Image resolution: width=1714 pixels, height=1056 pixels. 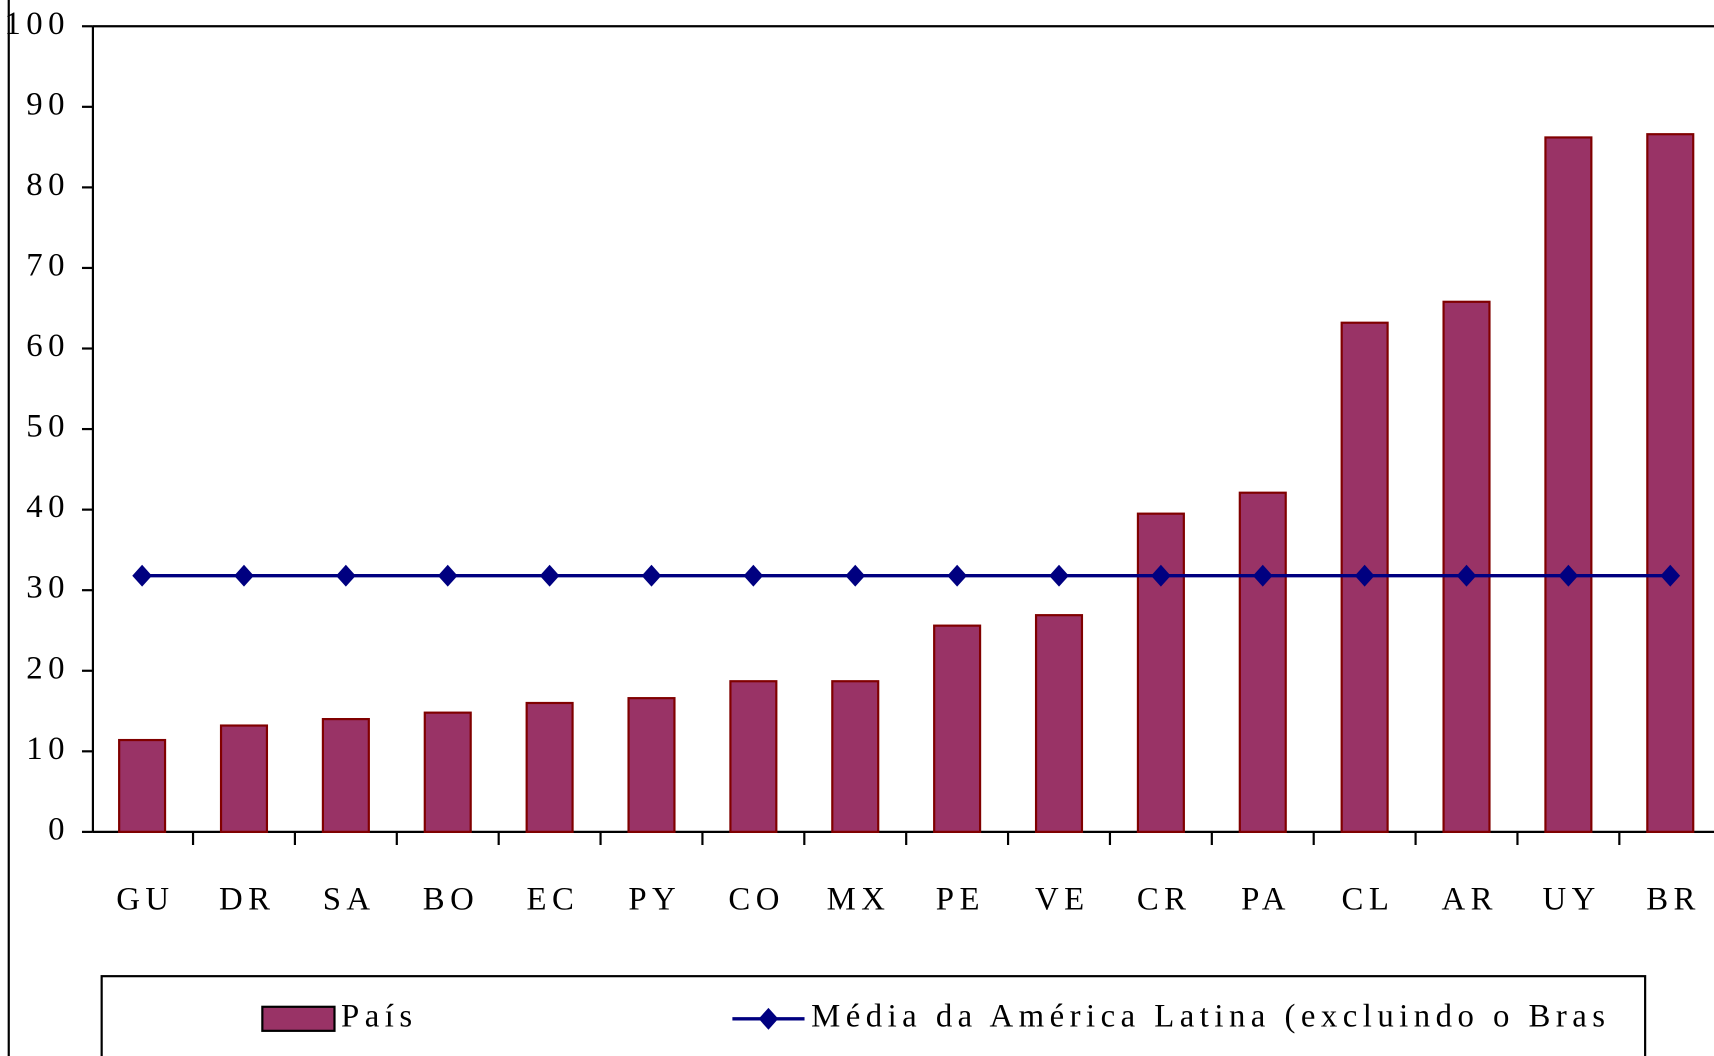 I want to click on legend-marker, so click(x=768, y=1018).